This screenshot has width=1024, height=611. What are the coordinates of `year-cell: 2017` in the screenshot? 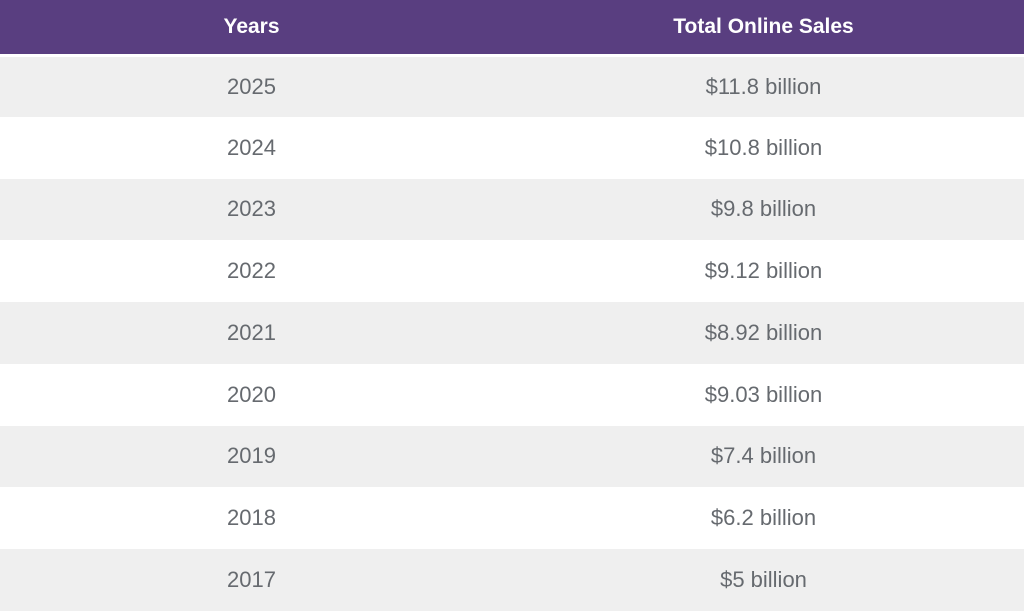 It's located at (251, 580).